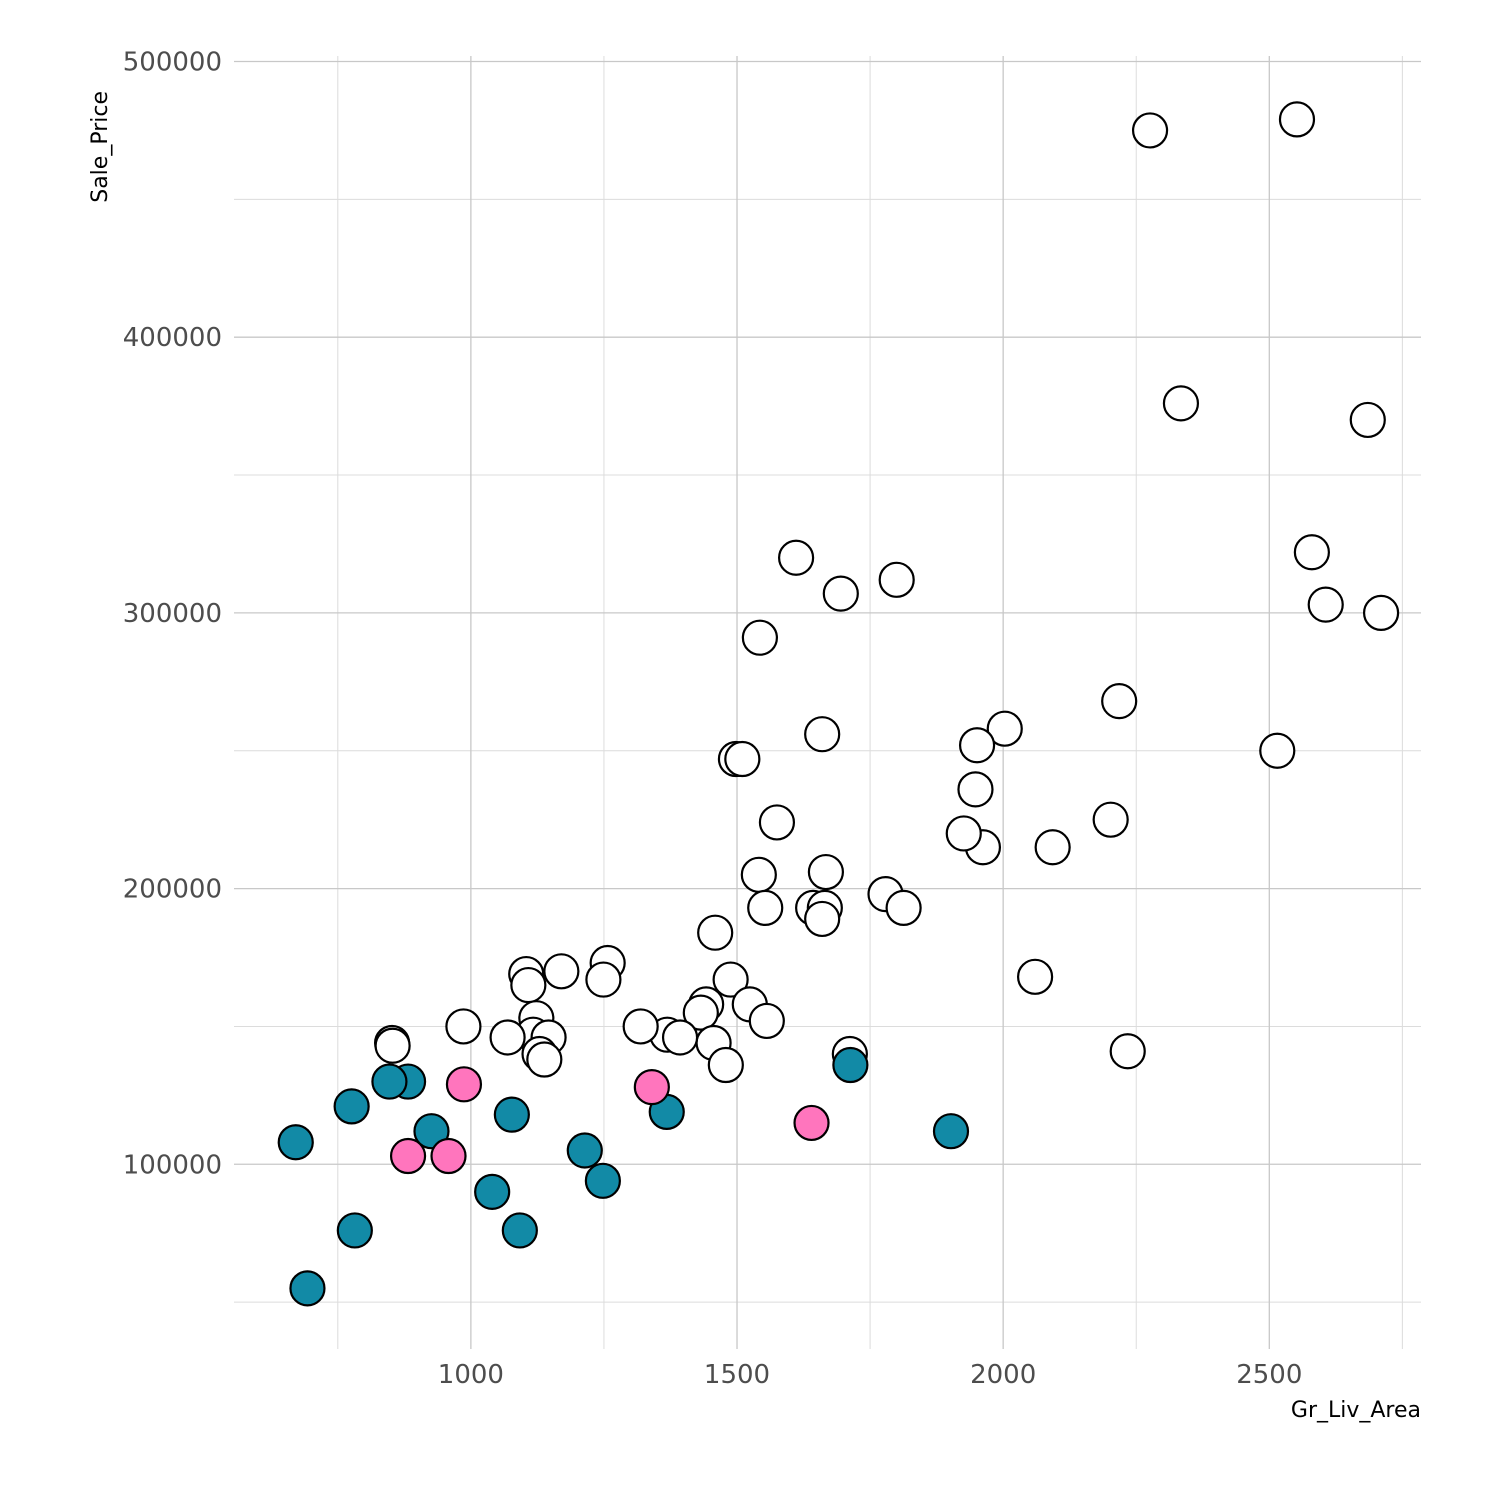  What do you see at coordinates (1356, 1410) in the screenshot?
I see `x-axis-title: Gr_Liv_Area` at bounding box center [1356, 1410].